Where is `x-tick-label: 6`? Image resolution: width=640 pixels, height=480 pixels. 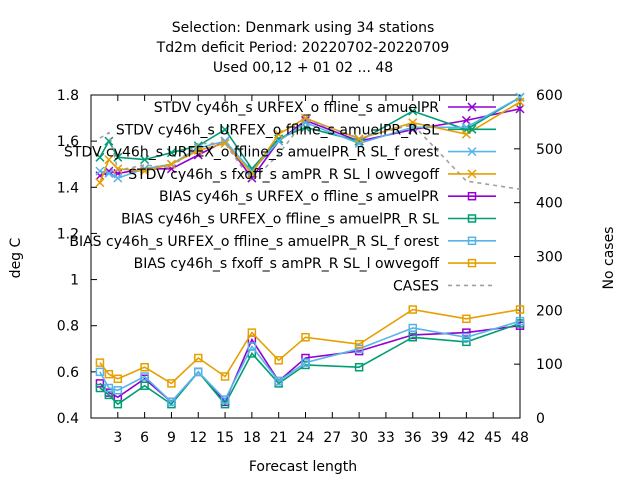
x-tick-label: 6 is located at coordinates (144, 438).